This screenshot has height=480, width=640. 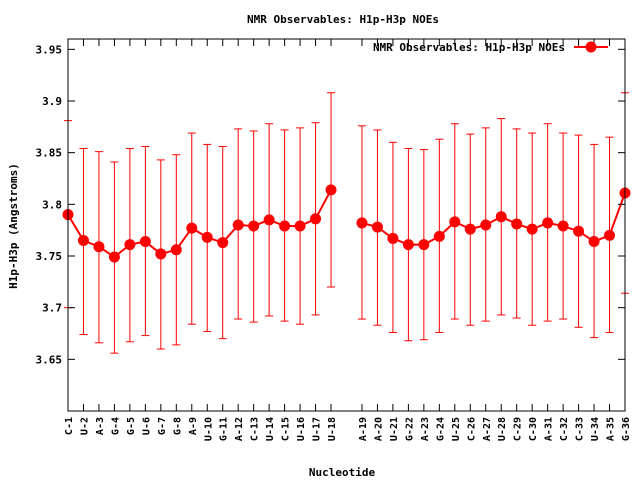 What do you see at coordinates (409, 429) in the screenshot?
I see `x-tick-label: G-22` at bounding box center [409, 429].